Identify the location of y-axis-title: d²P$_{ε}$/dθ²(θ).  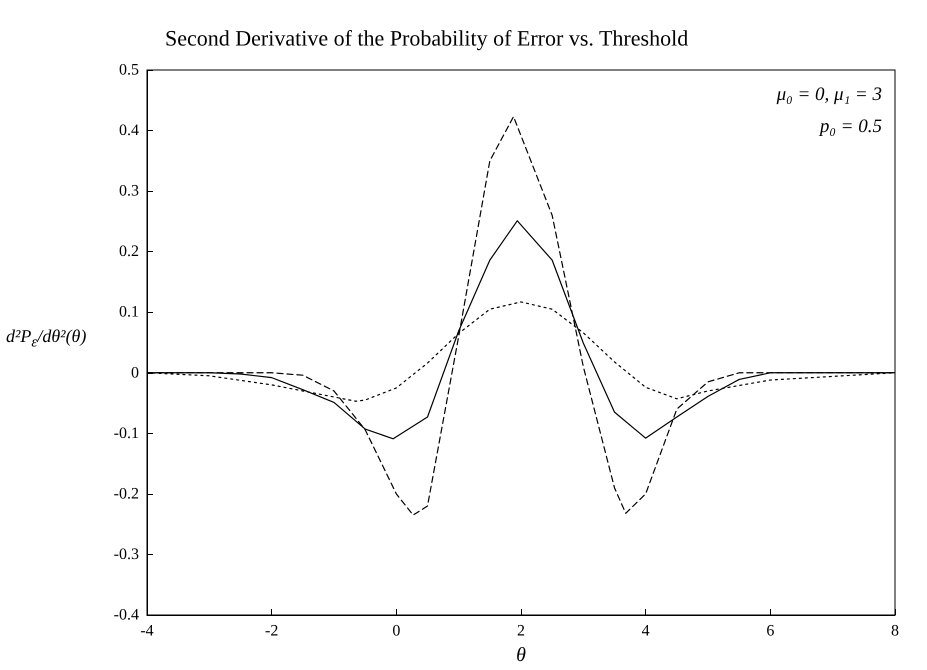
(46, 339).